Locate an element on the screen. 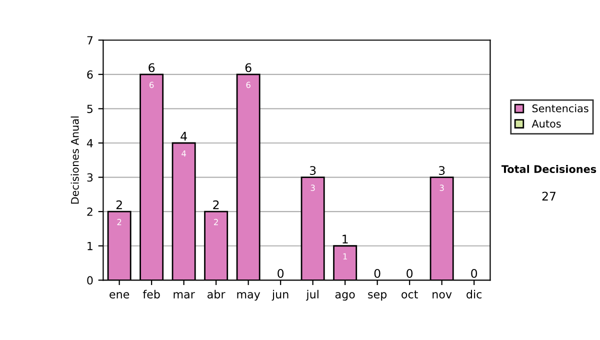 This screenshot has height=340, width=600. x-tick-label: feb is located at coordinates (151, 294).